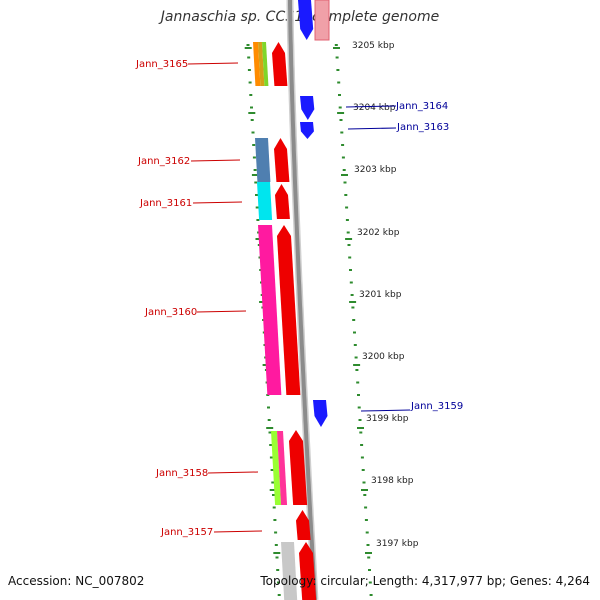 The width and height of the screenshot is (600, 600). Describe the element at coordinates (163, 161) in the screenshot. I see `gene-label-left: Jann_3162` at that location.